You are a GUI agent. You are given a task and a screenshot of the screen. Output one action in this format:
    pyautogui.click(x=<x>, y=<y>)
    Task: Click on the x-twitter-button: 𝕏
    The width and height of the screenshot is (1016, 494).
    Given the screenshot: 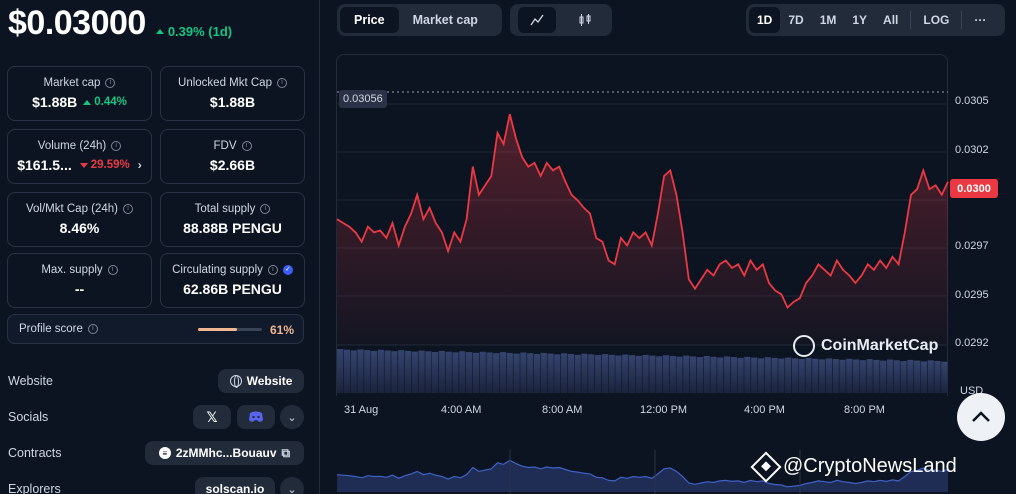 What is the action you would take?
    pyautogui.click(x=212, y=417)
    